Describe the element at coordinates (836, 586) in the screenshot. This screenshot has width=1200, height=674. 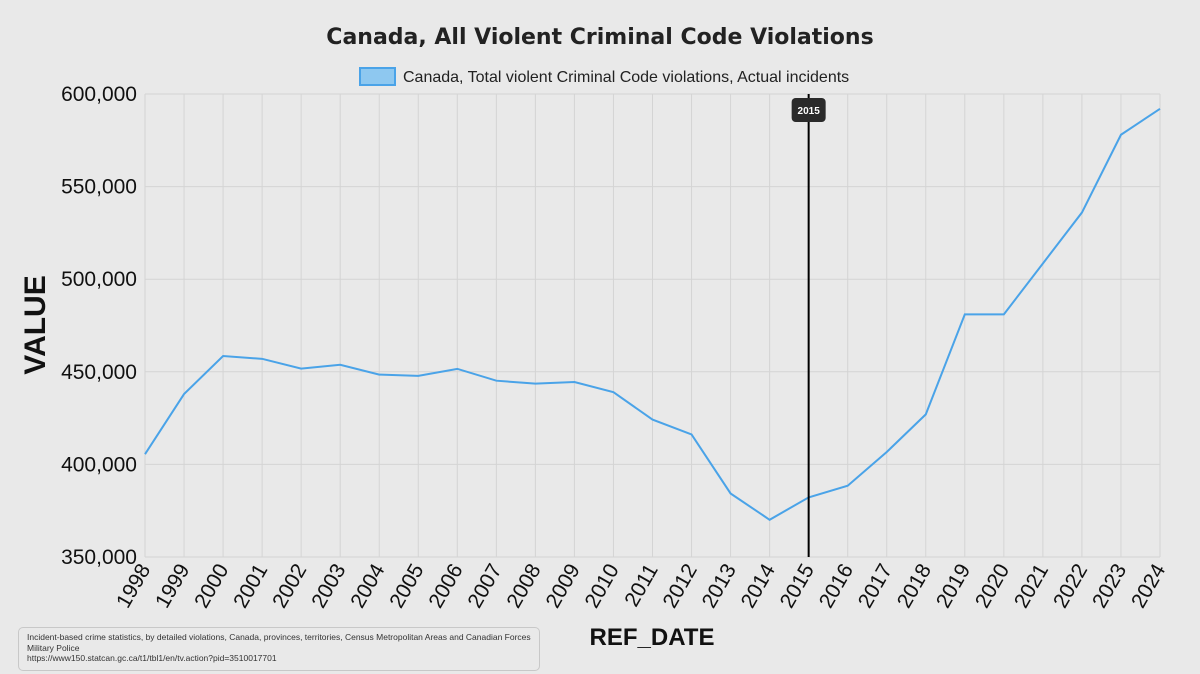
I see `x-tick-label: 2016` at that location.